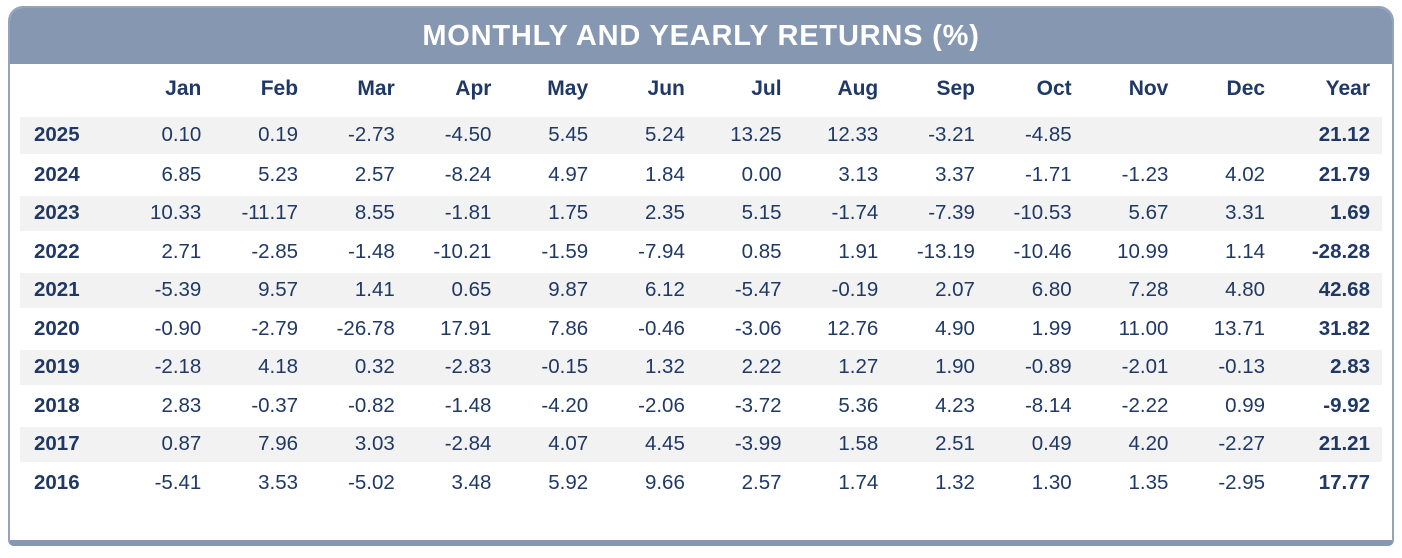  What do you see at coordinates (1325, 90) in the screenshot?
I see `column-header-year: Year` at bounding box center [1325, 90].